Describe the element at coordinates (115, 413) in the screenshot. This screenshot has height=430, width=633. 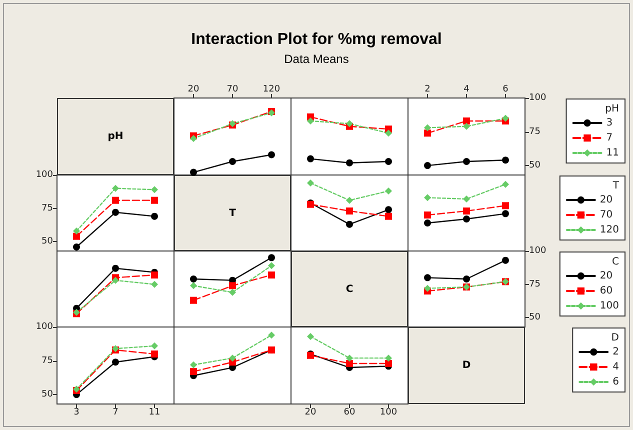
I see `x-tick-label: 7` at that location.